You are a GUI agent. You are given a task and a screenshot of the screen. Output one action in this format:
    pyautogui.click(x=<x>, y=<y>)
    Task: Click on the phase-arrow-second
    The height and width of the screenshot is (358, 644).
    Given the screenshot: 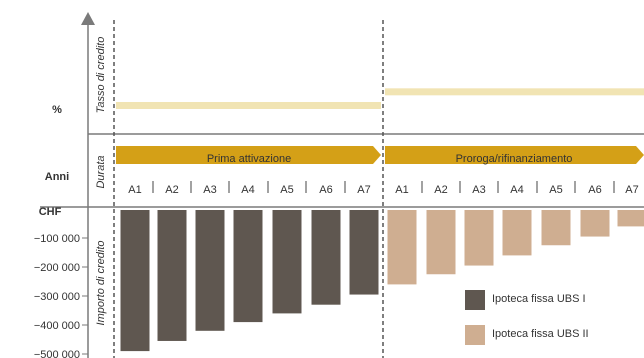 What is the action you would take?
    pyautogui.click(x=514, y=155)
    